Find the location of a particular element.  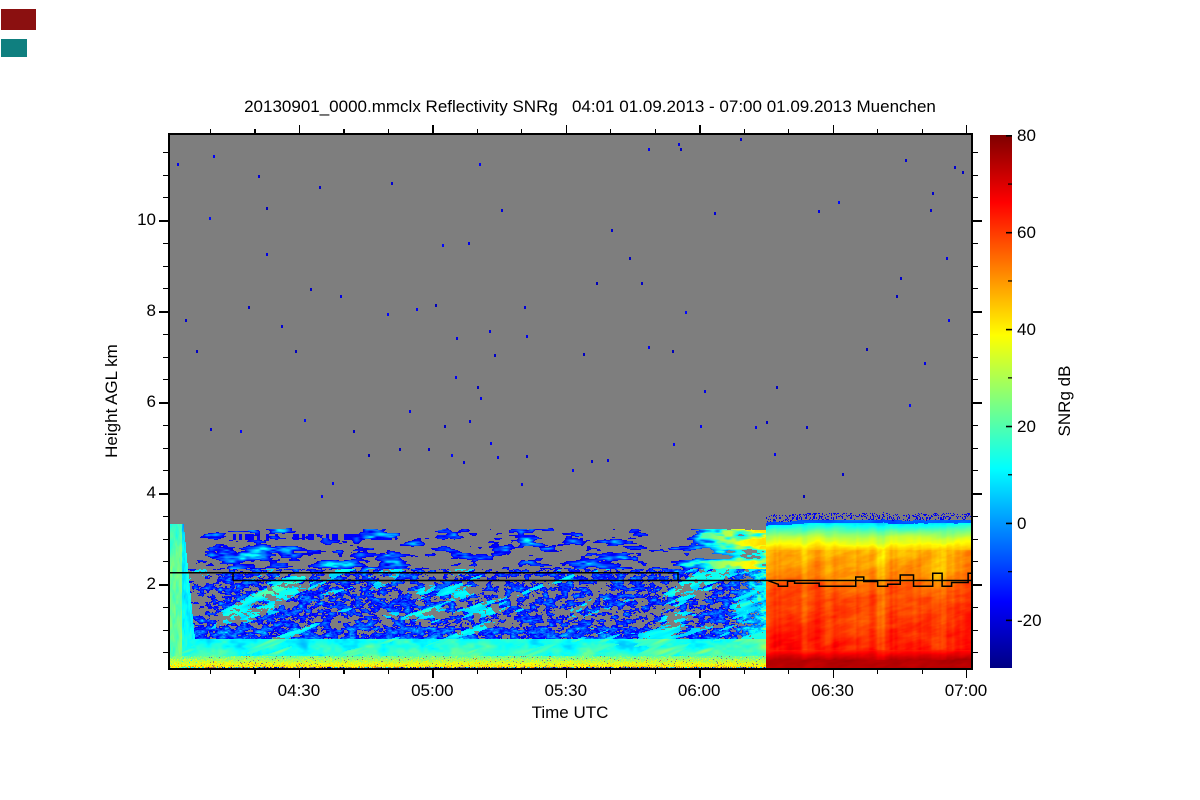

corner-mark-red is located at coordinates (18, 19).